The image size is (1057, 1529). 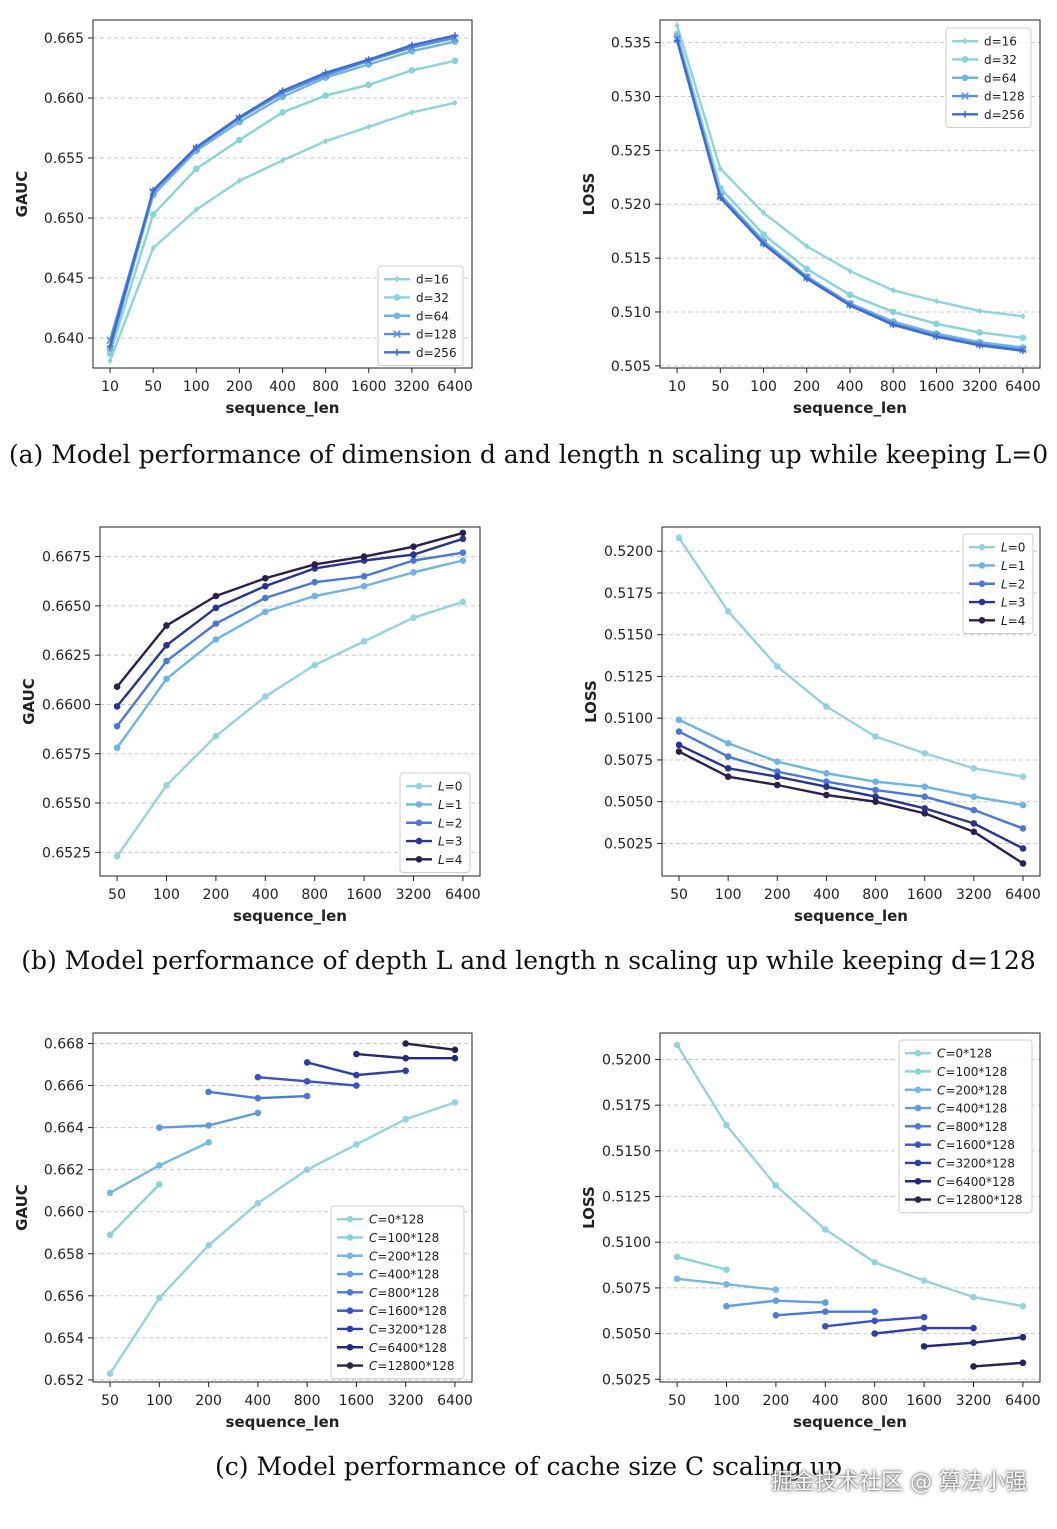 I want to click on series-C=200*128, so click(x=159, y=1168).